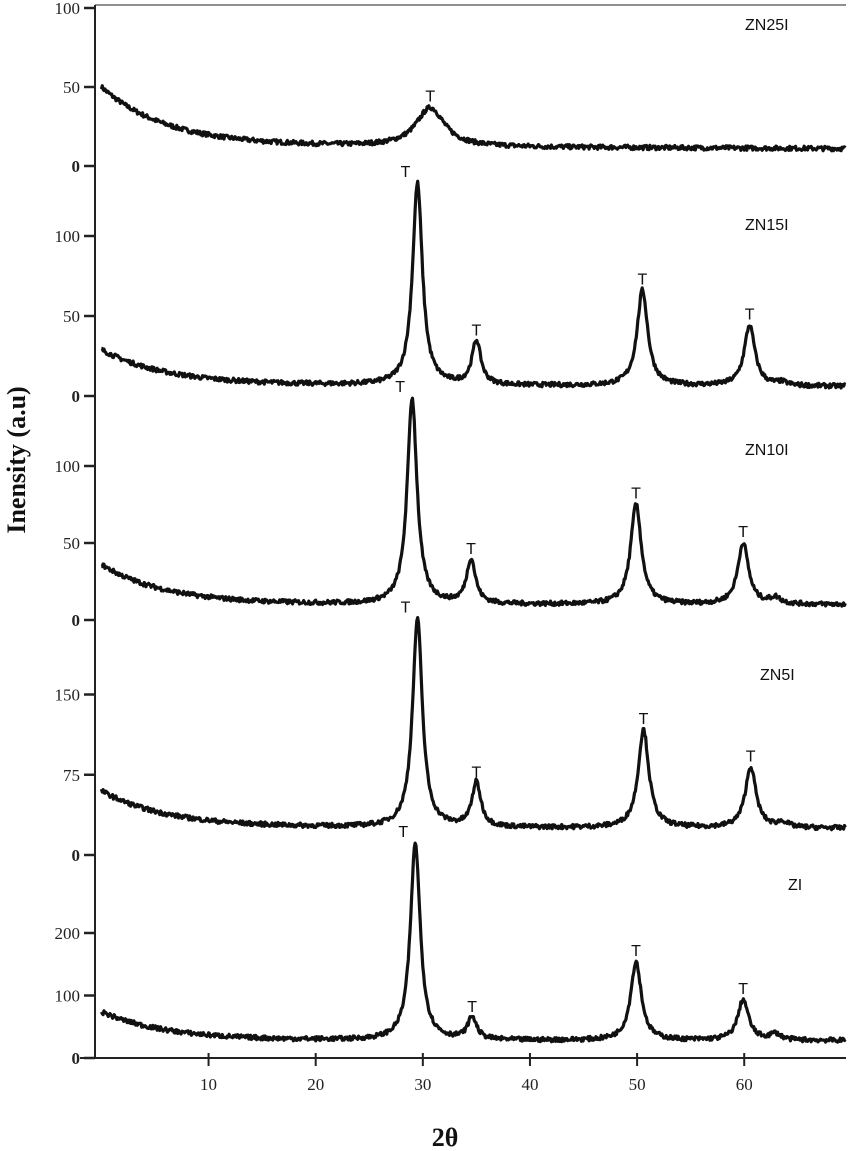  What do you see at coordinates (315, 1084) in the screenshot?
I see `x-tick-label: 20` at bounding box center [315, 1084].